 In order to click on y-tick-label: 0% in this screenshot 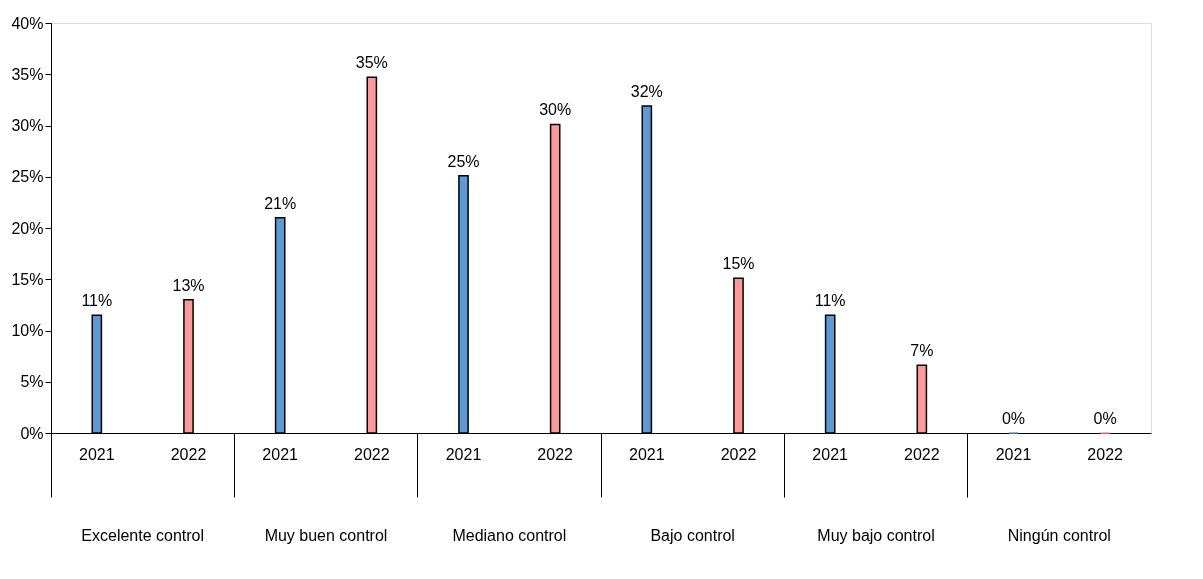, I will do `click(32, 433)`.